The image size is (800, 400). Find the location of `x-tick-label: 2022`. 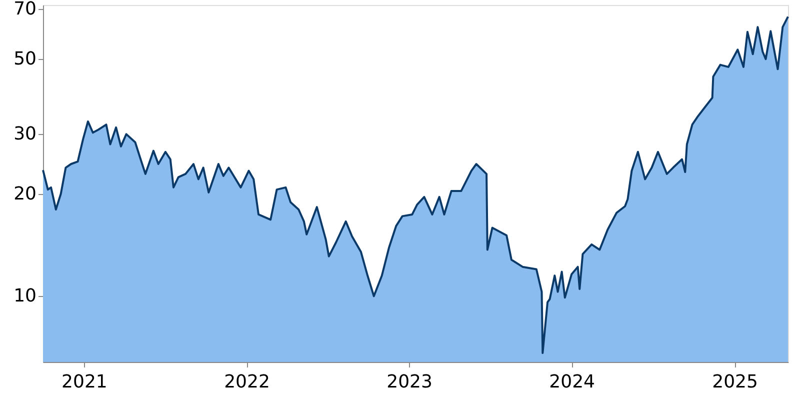

x-tick-label: 2022 is located at coordinates (247, 382).